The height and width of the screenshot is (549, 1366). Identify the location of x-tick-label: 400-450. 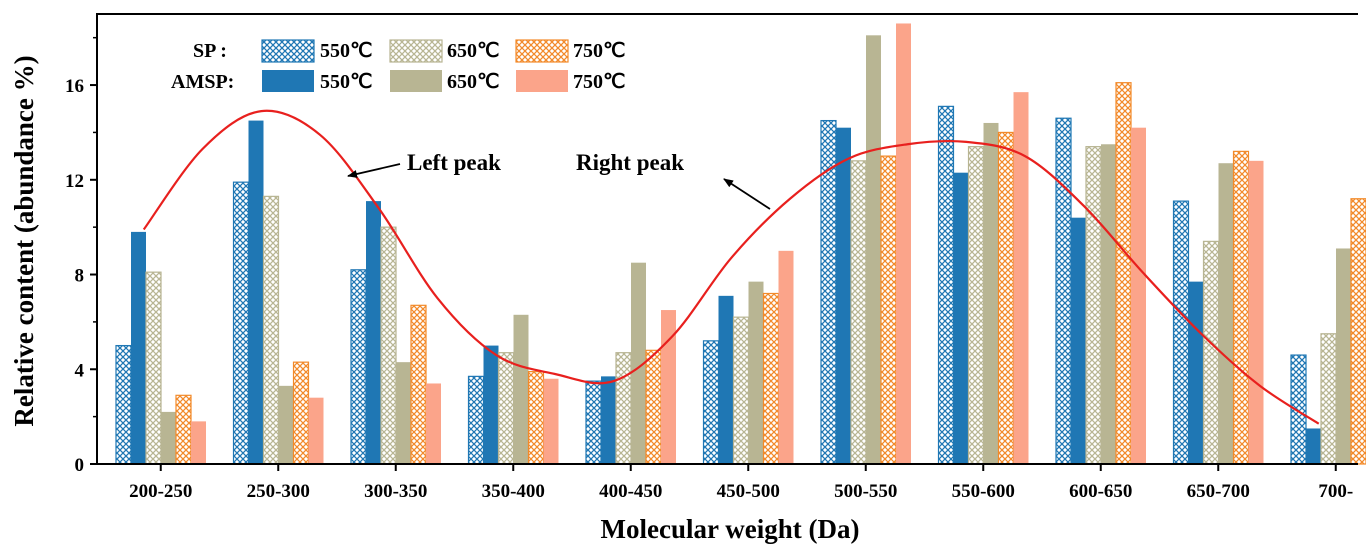
(630, 491).